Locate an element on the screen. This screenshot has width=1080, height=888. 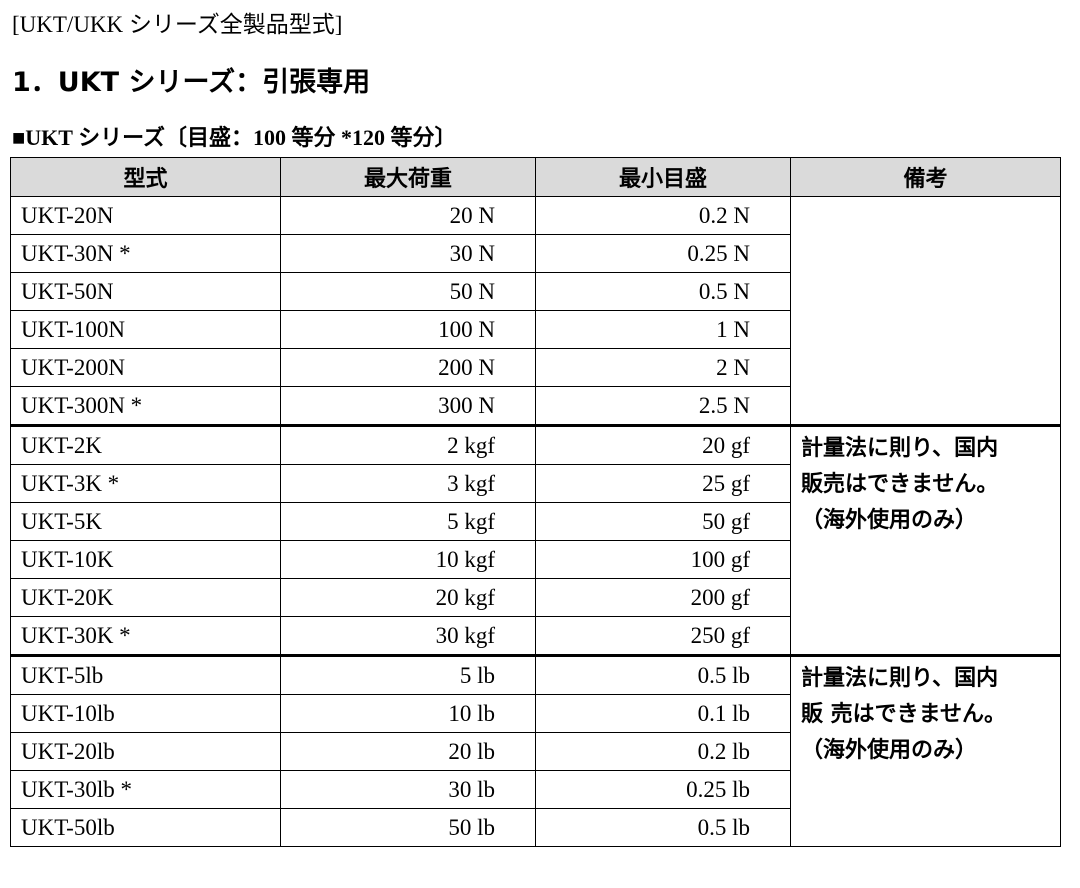
table-caption: ■UKT シリーズ〔目盛：100 等分 *120 等分〕 is located at coordinates (234, 137).